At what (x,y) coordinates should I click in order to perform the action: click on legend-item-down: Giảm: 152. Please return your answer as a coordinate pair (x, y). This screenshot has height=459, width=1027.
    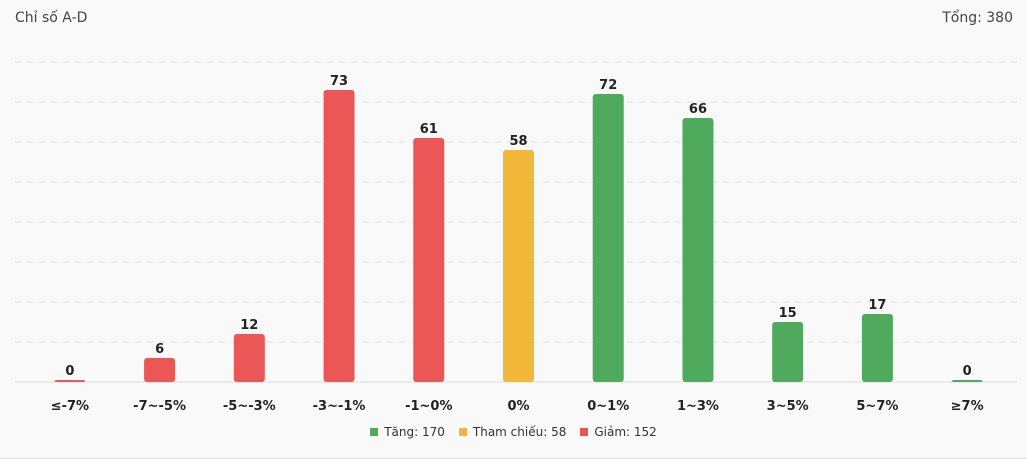
    Looking at the image, I should click on (618, 432).